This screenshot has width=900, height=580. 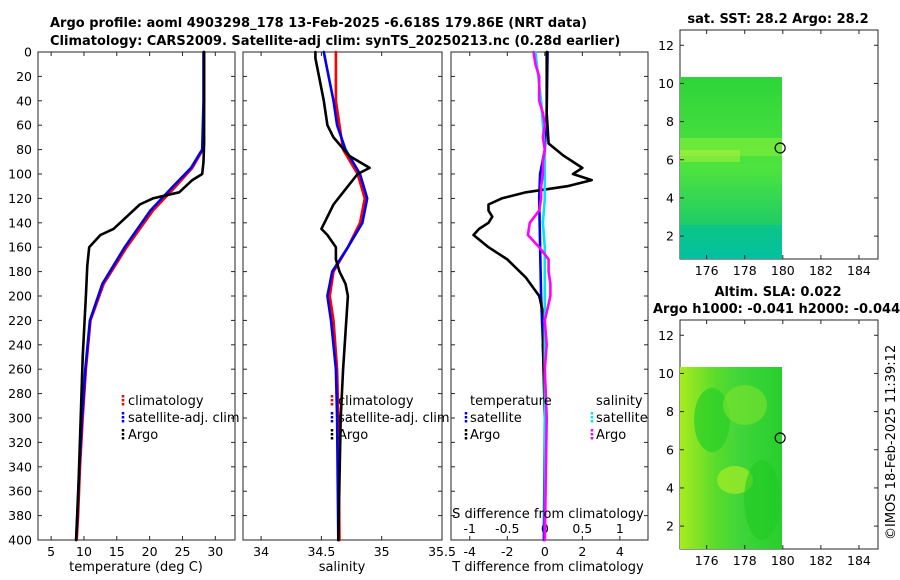 I want to click on y-tick-label: 400, so click(x=20, y=540).